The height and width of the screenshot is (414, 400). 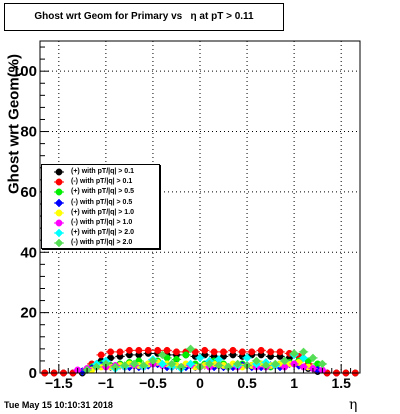 What do you see at coordinates (103, 233) in the screenshot?
I see `legend-label: (+) with pT/|q| > 2.0` at bounding box center [103, 233].